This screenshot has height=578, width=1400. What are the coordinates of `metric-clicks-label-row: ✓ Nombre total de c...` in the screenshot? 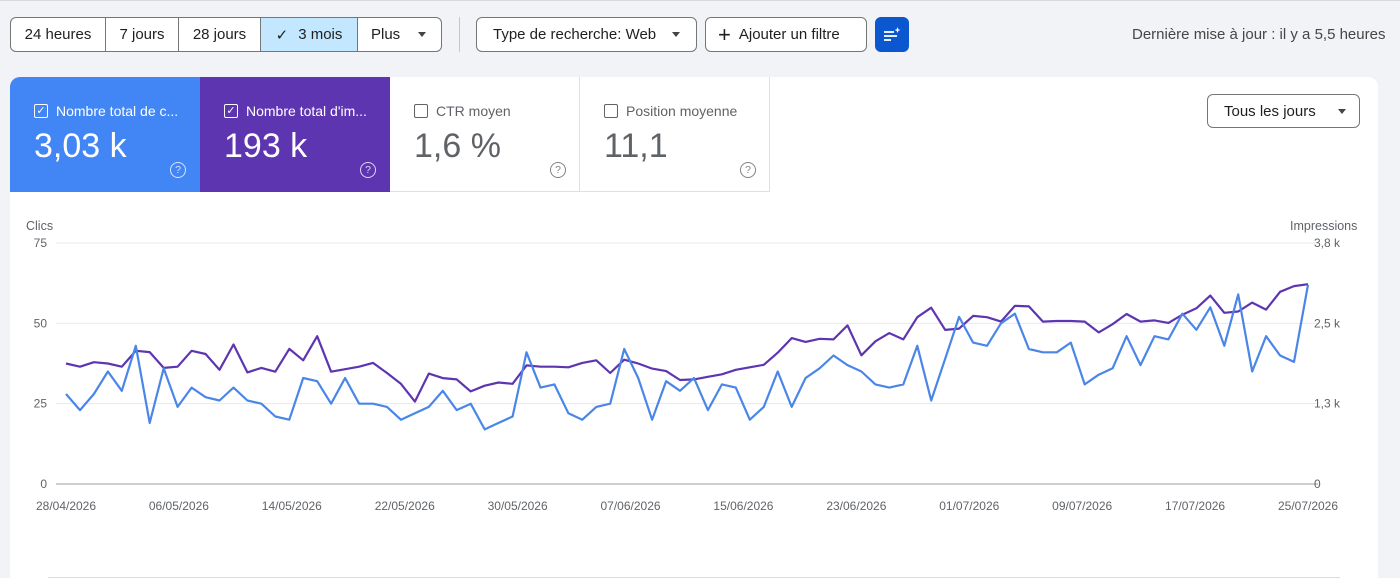 It's located at (106, 111).